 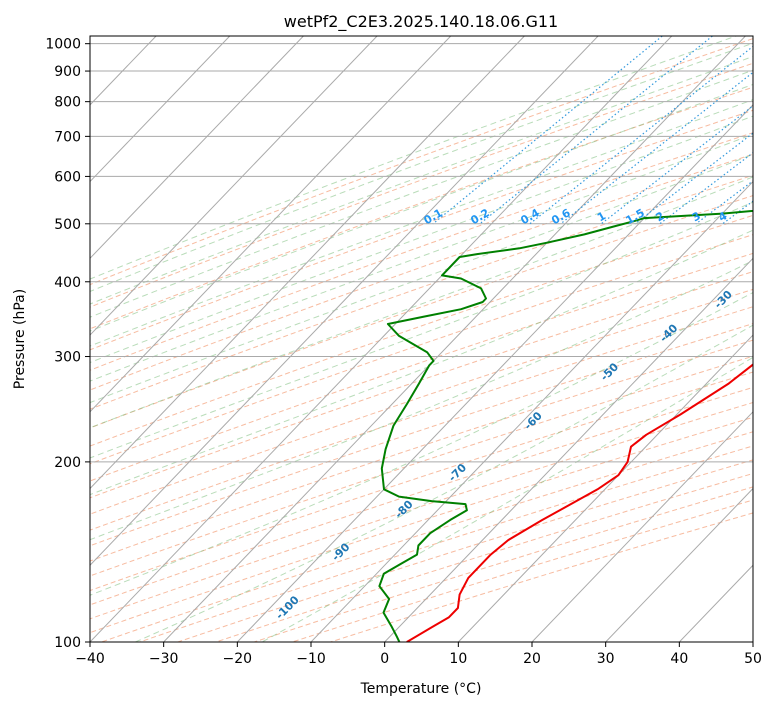 I want to click on chart-title: wetPf2_C2E3.2025.140.18.06.G11, so click(x=421, y=22).